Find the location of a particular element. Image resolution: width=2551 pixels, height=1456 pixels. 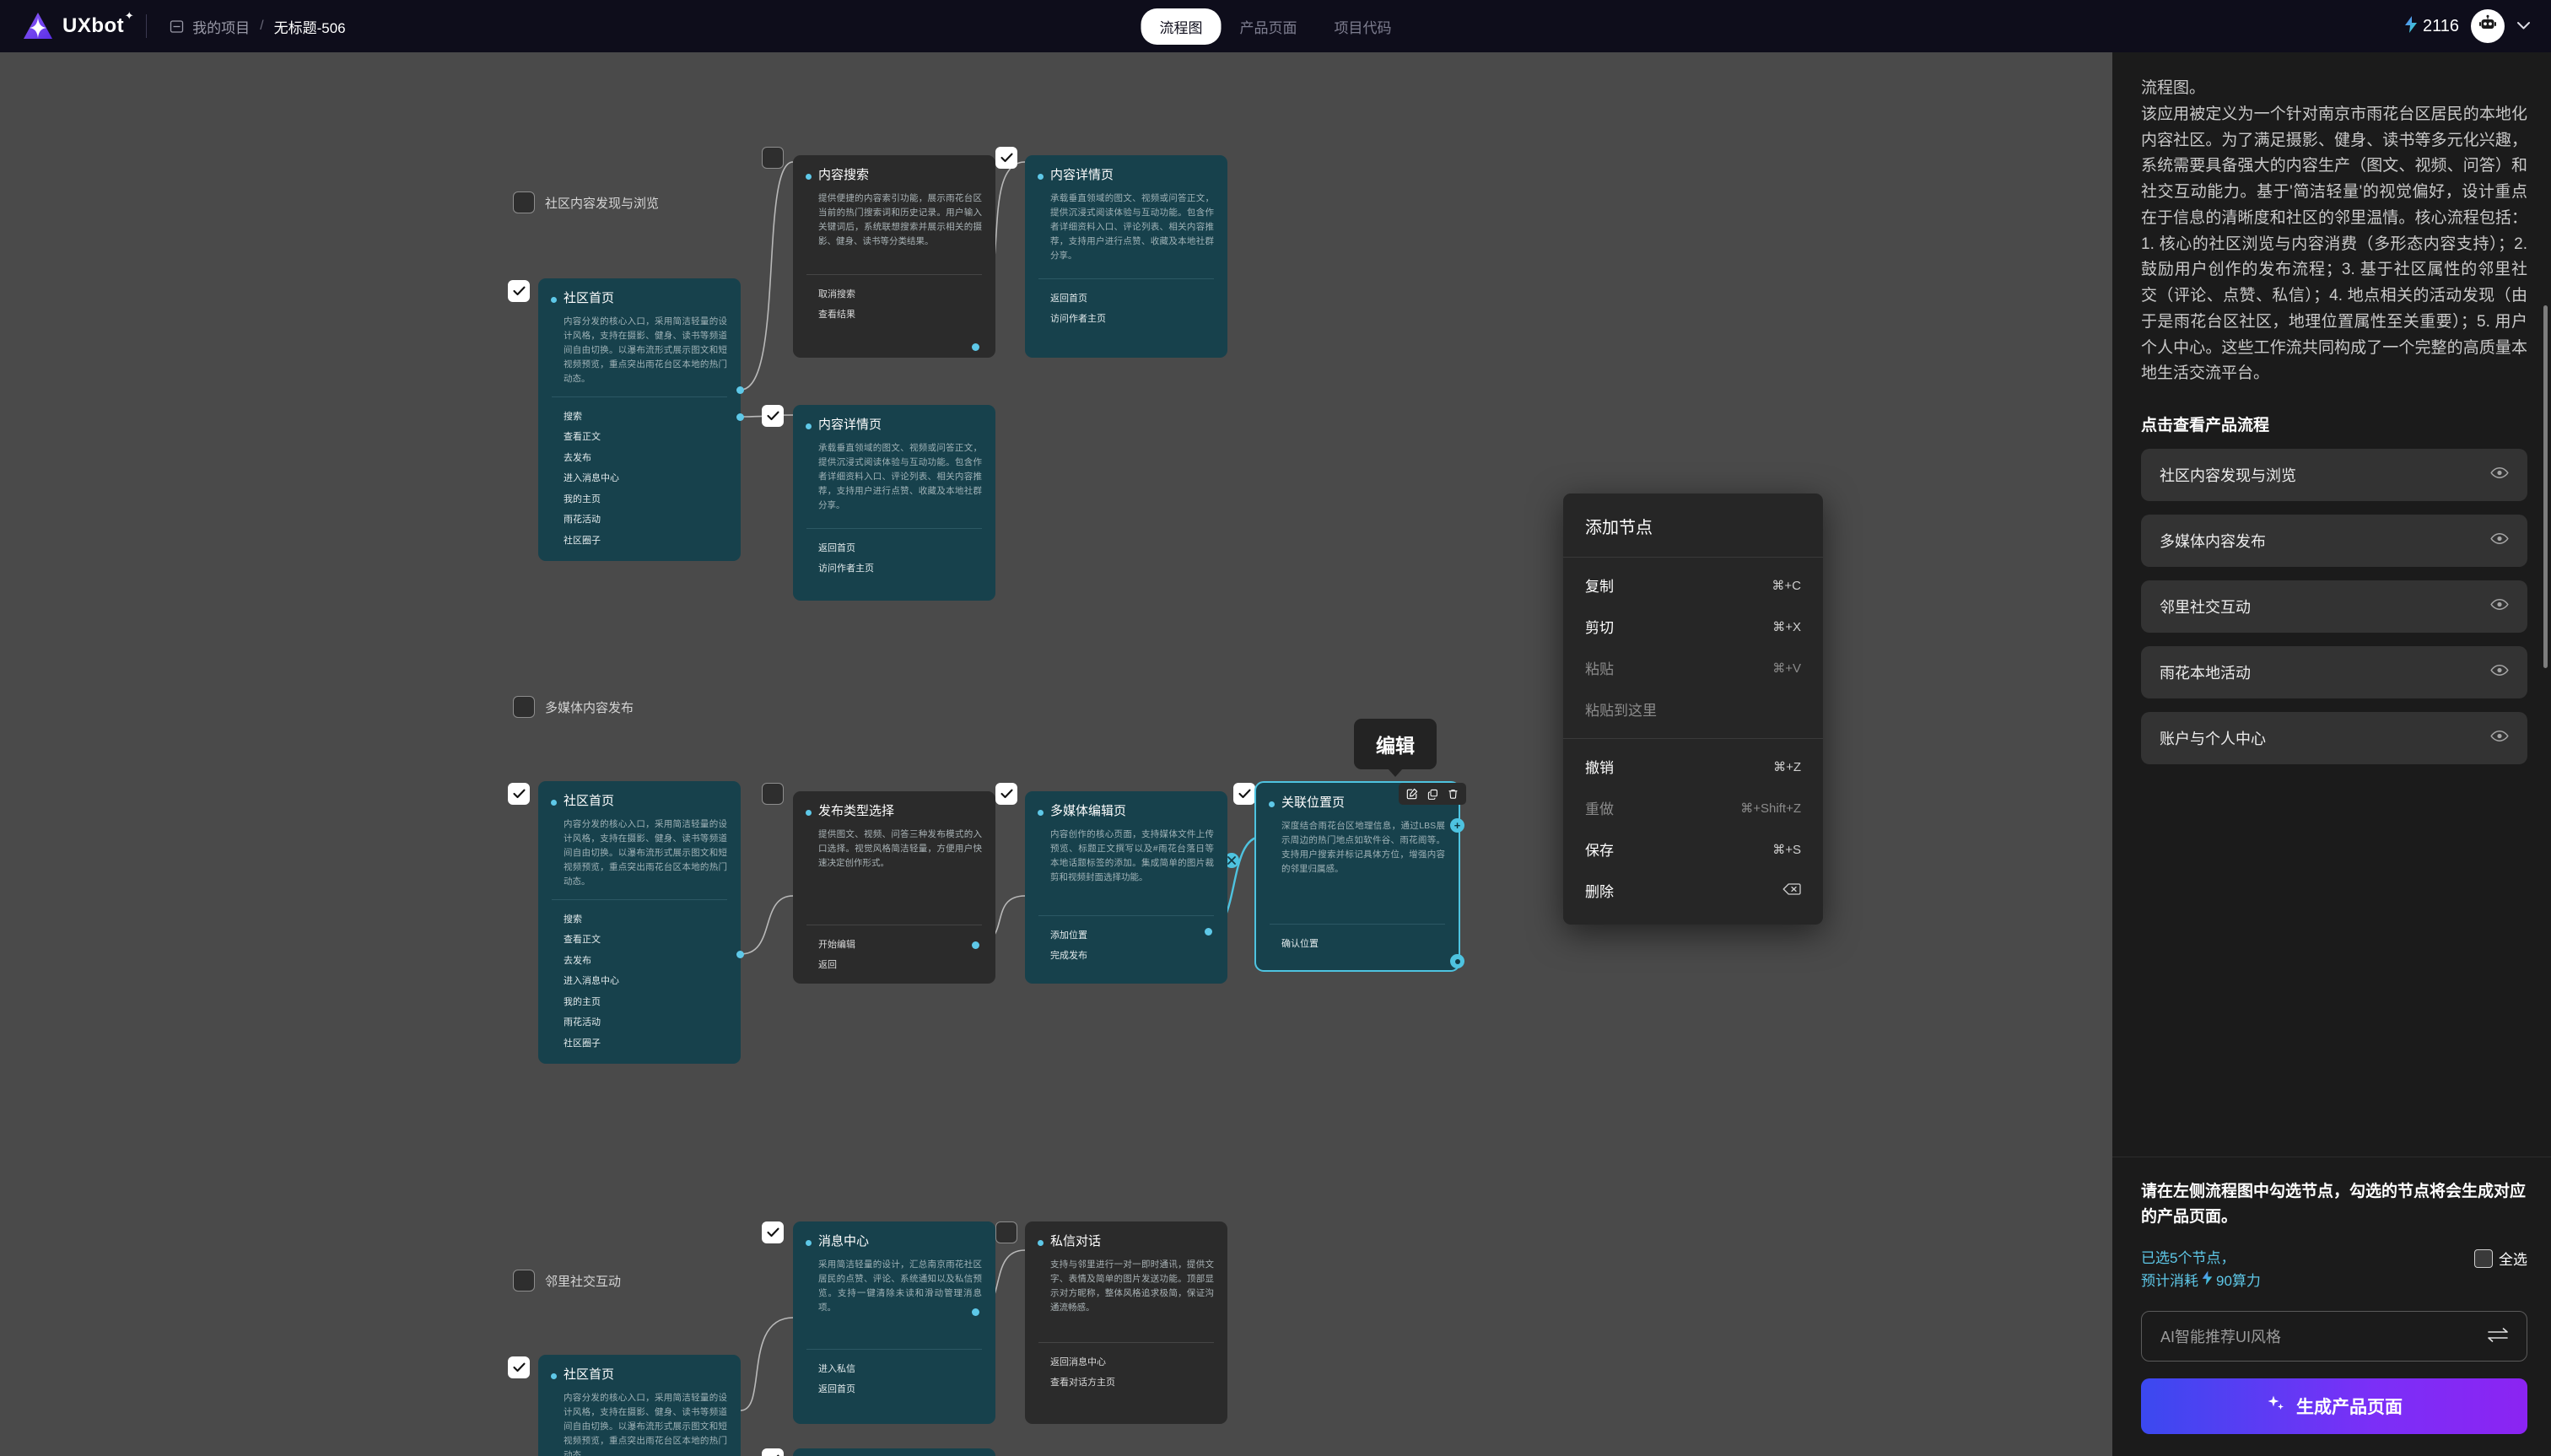

node-checkbox-n4 is located at coordinates (773, 416).